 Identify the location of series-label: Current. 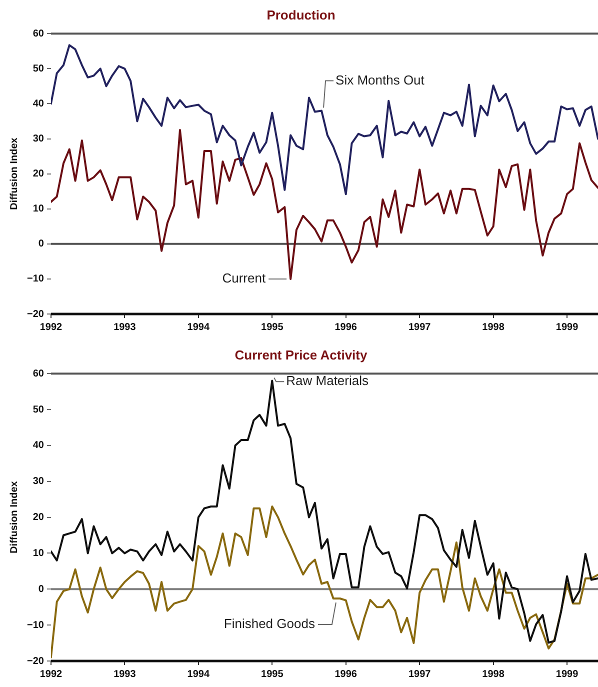
(244, 278).